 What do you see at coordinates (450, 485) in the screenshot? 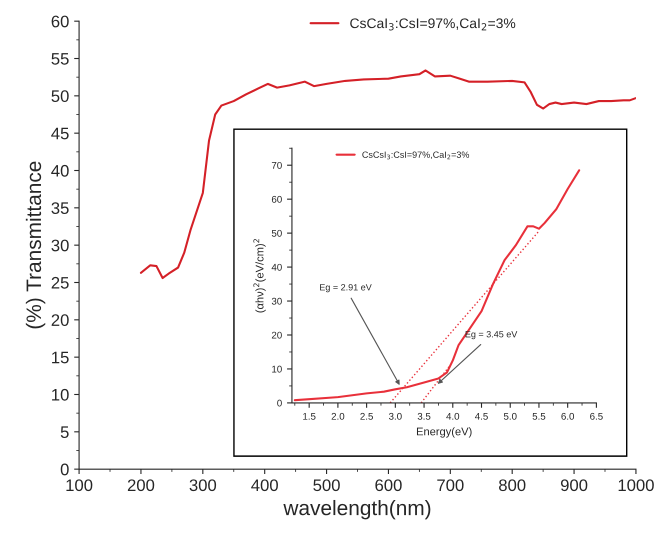
I see `x-tick-label: 700` at bounding box center [450, 485].